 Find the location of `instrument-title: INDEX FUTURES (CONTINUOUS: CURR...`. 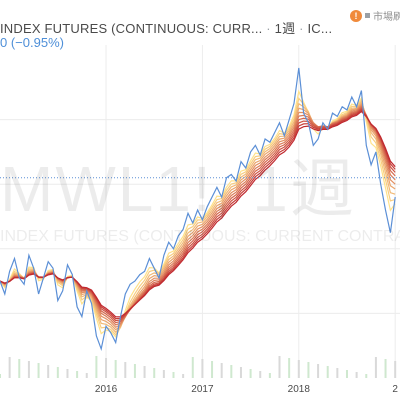

instrument-title: INDEX FUTURES (CONTINUOUS: CURR... is located at coordinates (131, 28).